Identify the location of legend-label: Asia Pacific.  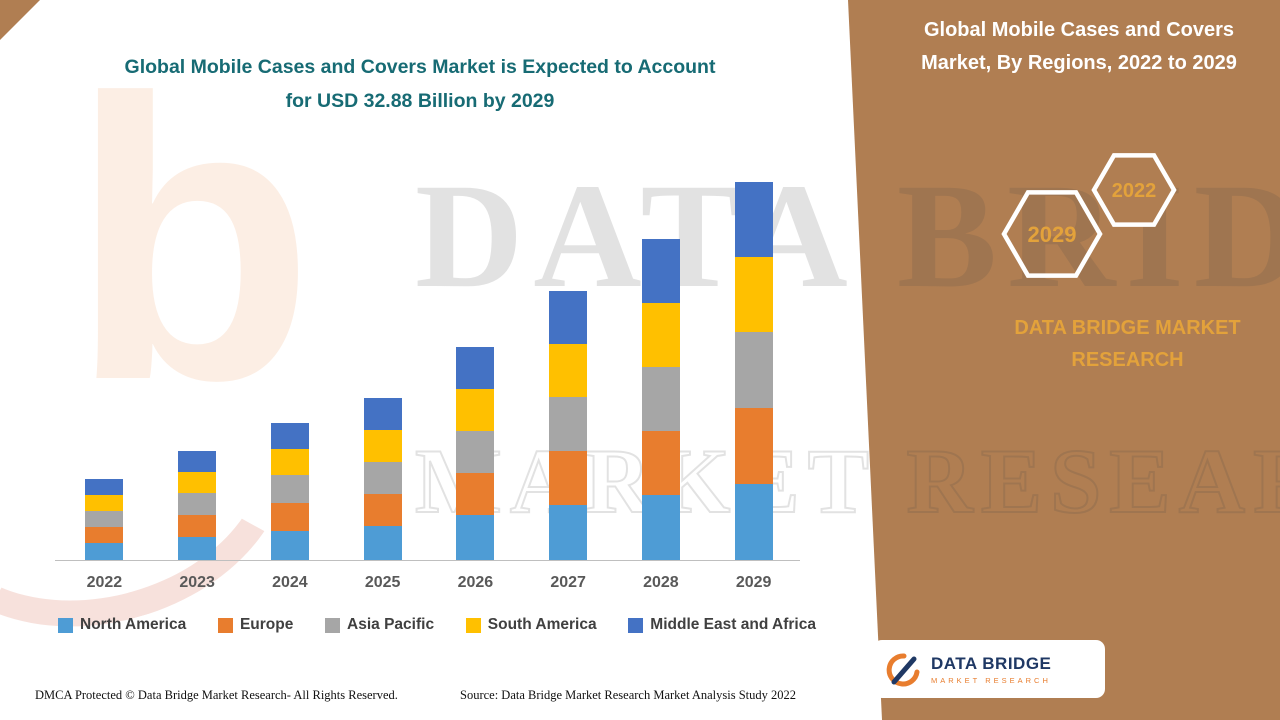
(391, 624).